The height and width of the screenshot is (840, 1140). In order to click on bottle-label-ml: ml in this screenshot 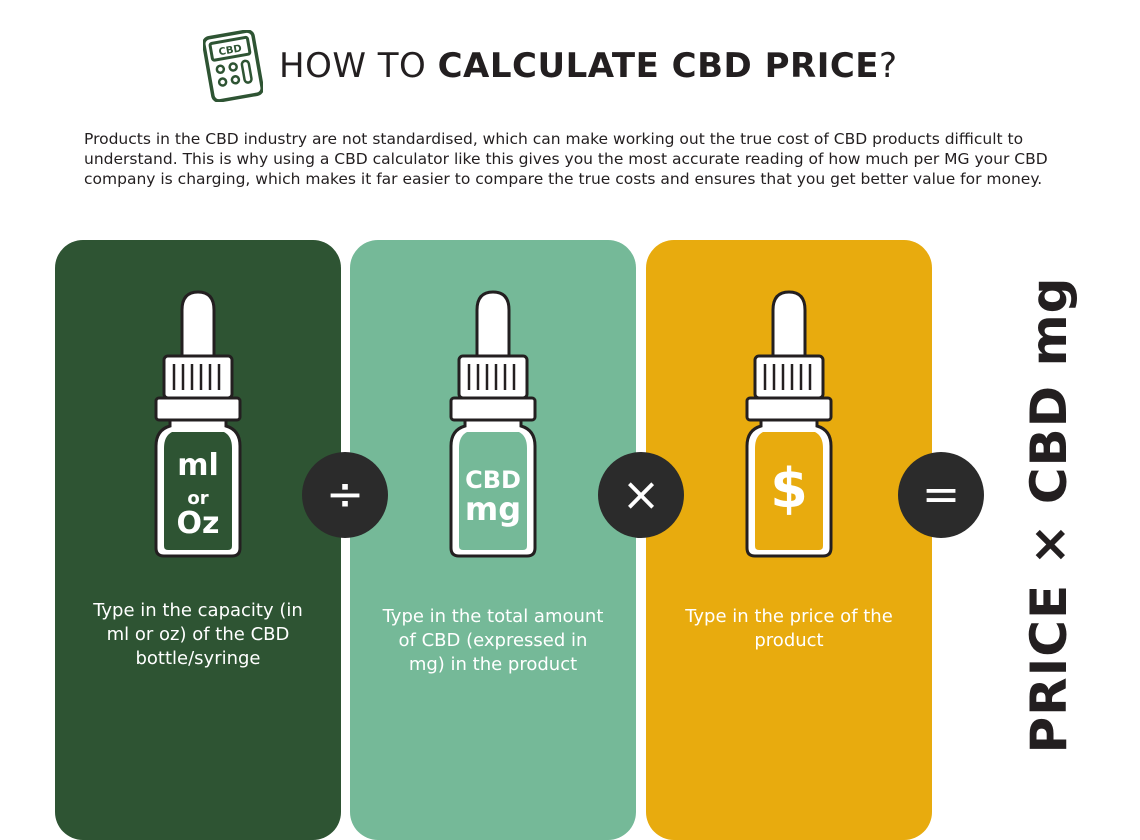, I will do `click(198, 465)`.